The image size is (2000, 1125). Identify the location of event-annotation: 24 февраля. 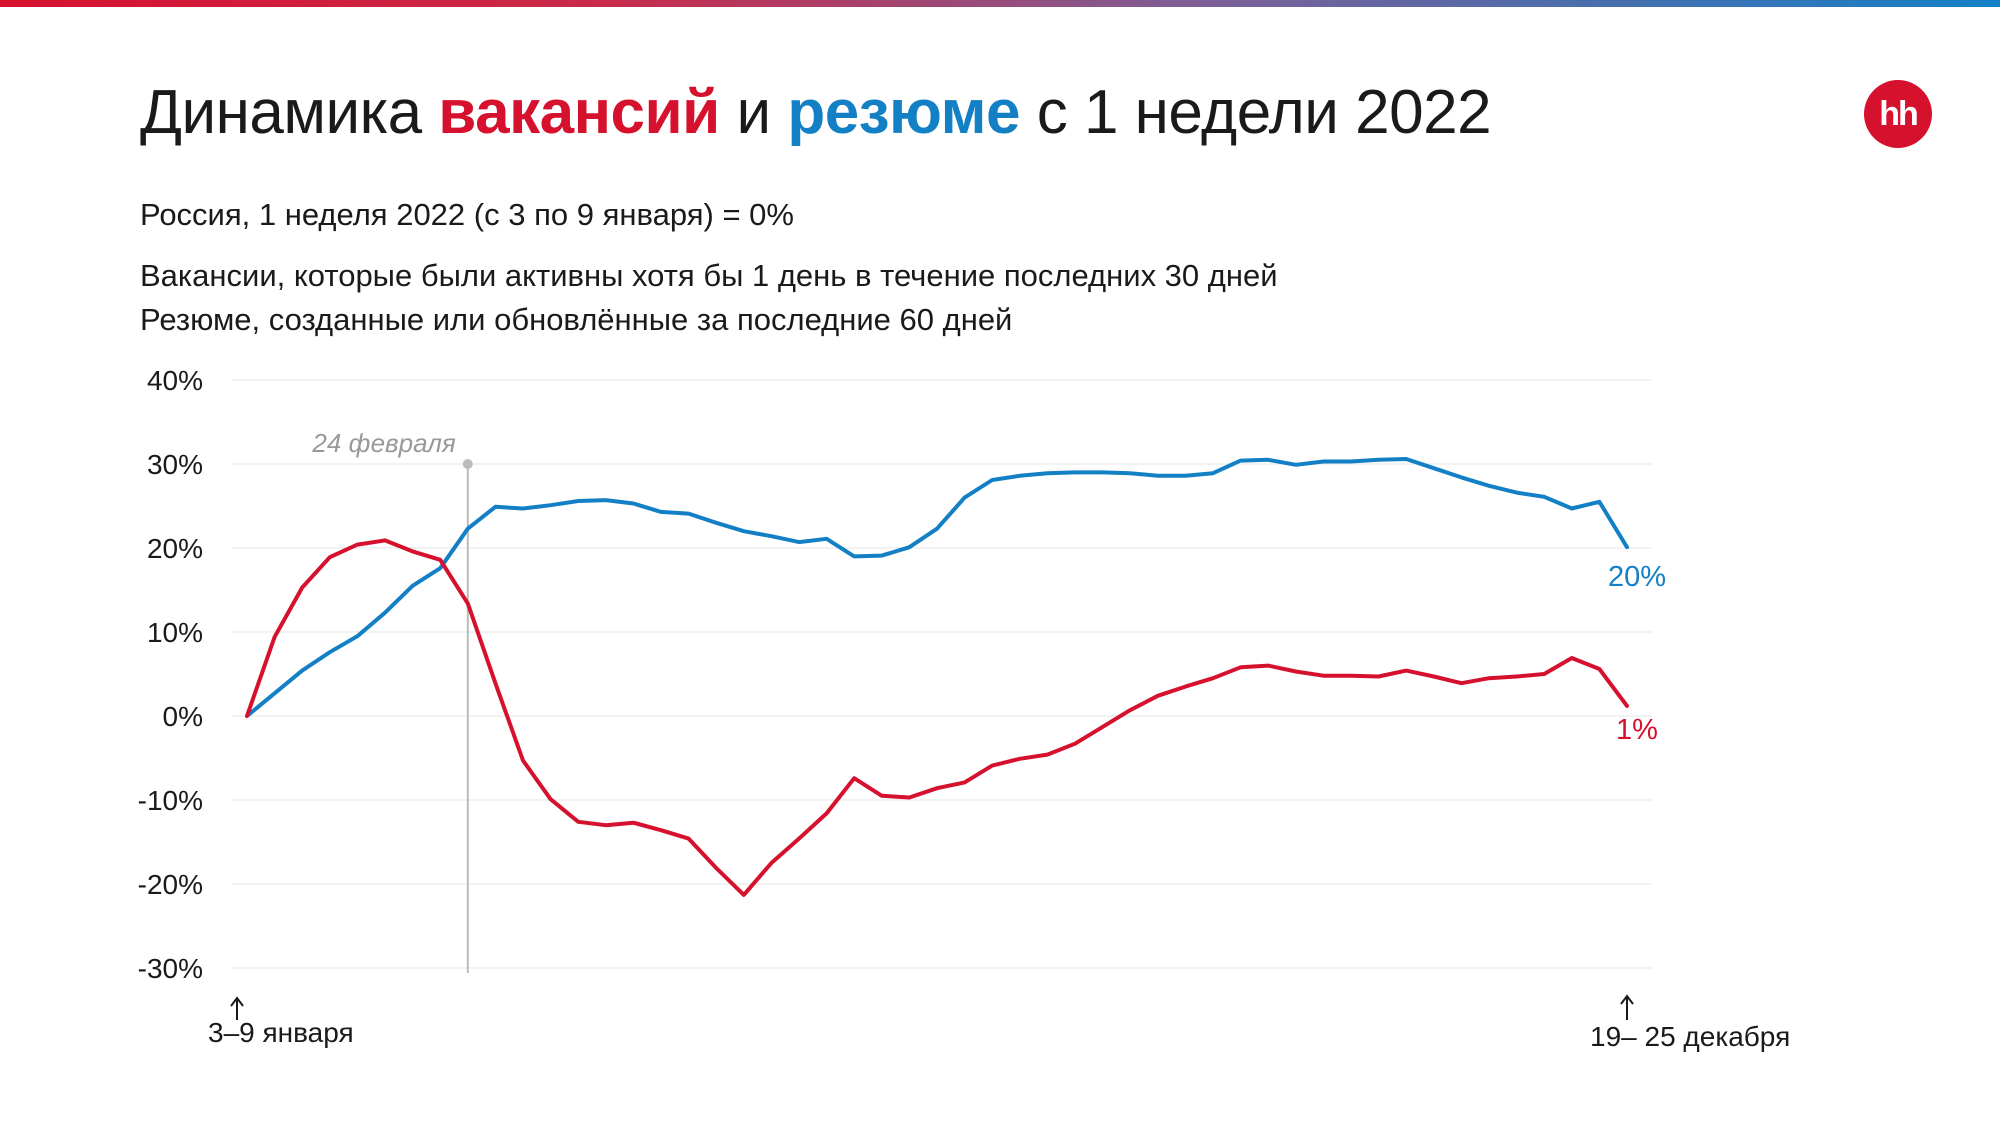
(392, 700).